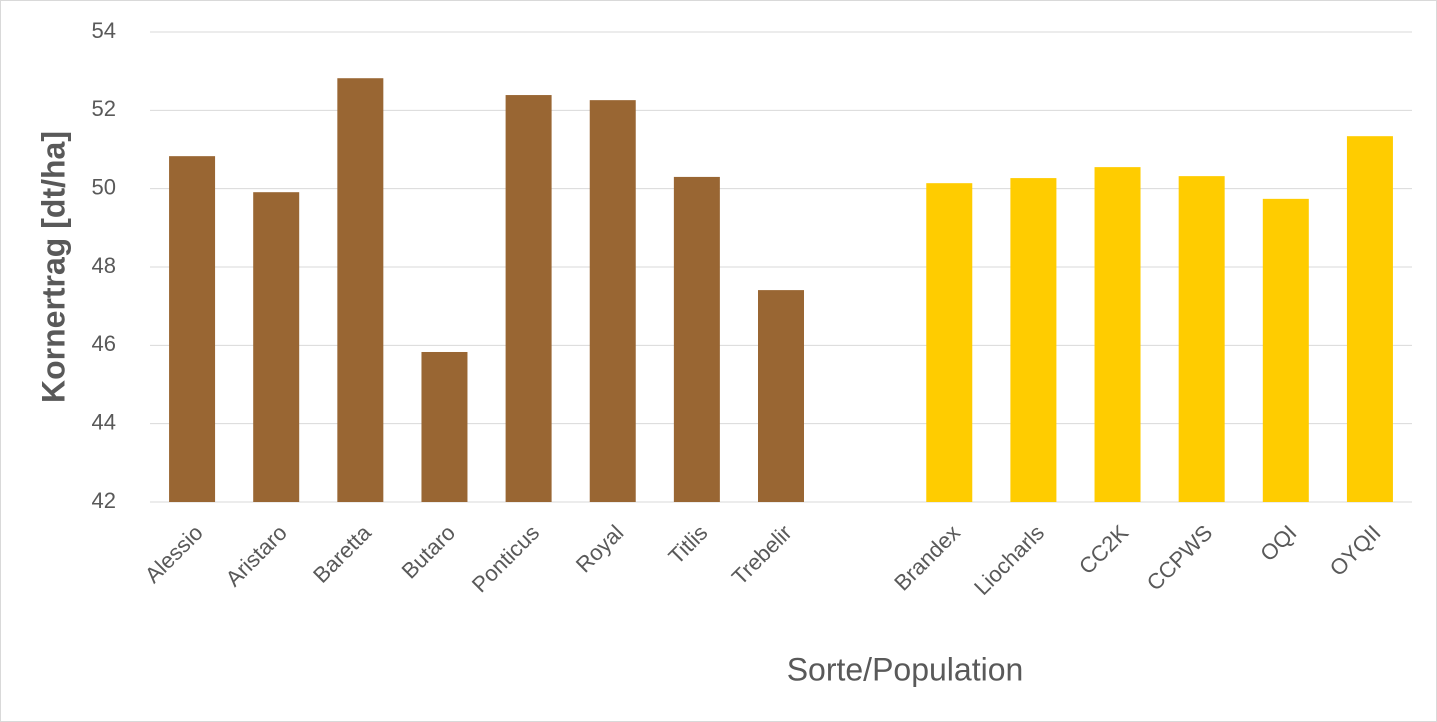 This screenshot has height=722, width=1437. I want to click on y-tick-label: 50, so click(104, 186).